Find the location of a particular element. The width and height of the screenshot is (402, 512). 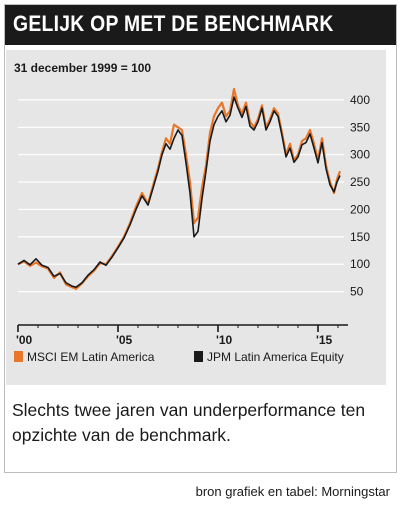

y-tick-label-400: 400 is located at coordinates (360, 100).